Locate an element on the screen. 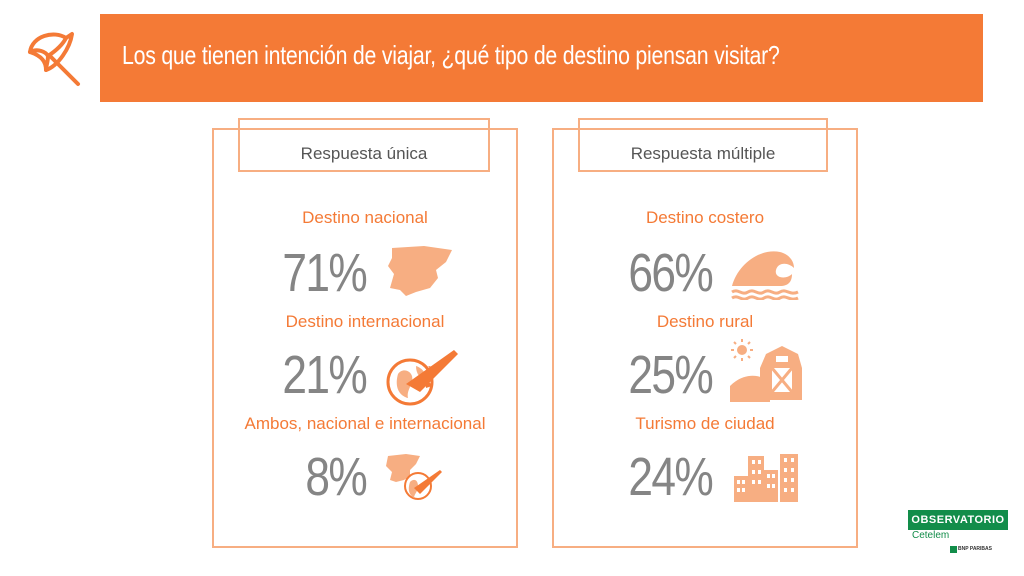  panel-label-box: Respuesta única is located at coordinates (364, 150).